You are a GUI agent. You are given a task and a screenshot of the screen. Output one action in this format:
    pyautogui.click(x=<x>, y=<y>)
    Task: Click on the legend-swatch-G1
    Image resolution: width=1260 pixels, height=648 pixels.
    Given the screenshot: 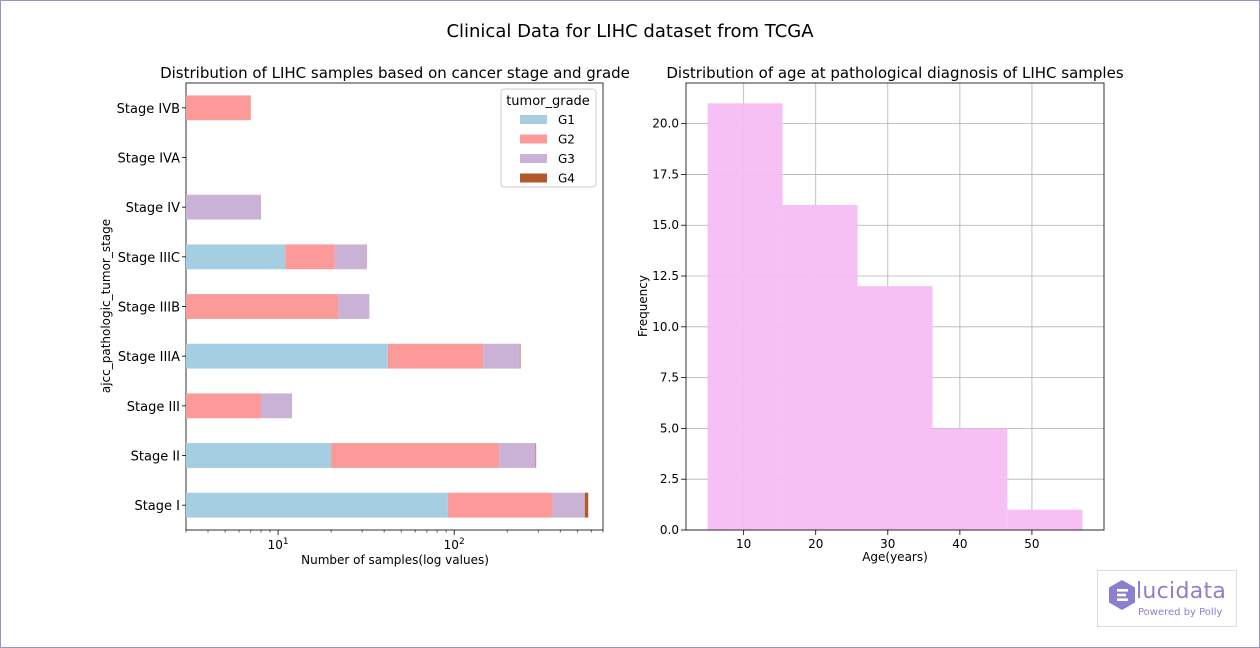 What is the action you would take?
    pyautogui.click(x=533, y=119)
    